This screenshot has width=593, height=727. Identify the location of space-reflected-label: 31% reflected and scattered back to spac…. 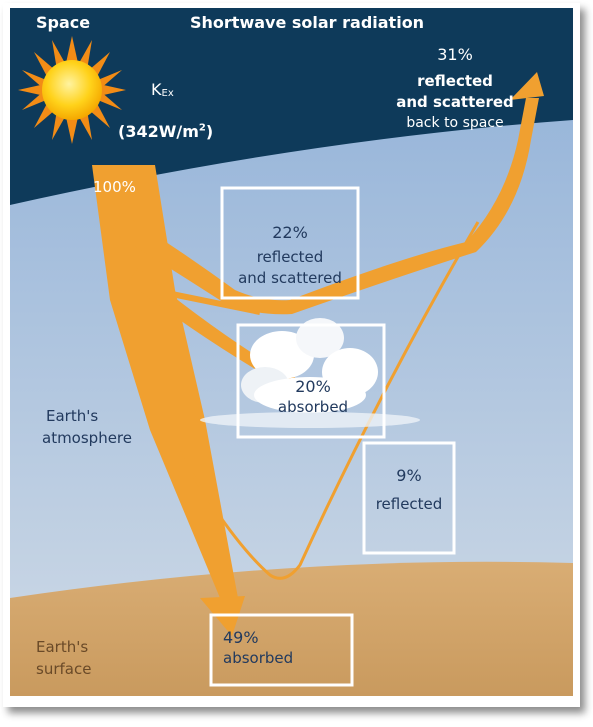
(455, 89).